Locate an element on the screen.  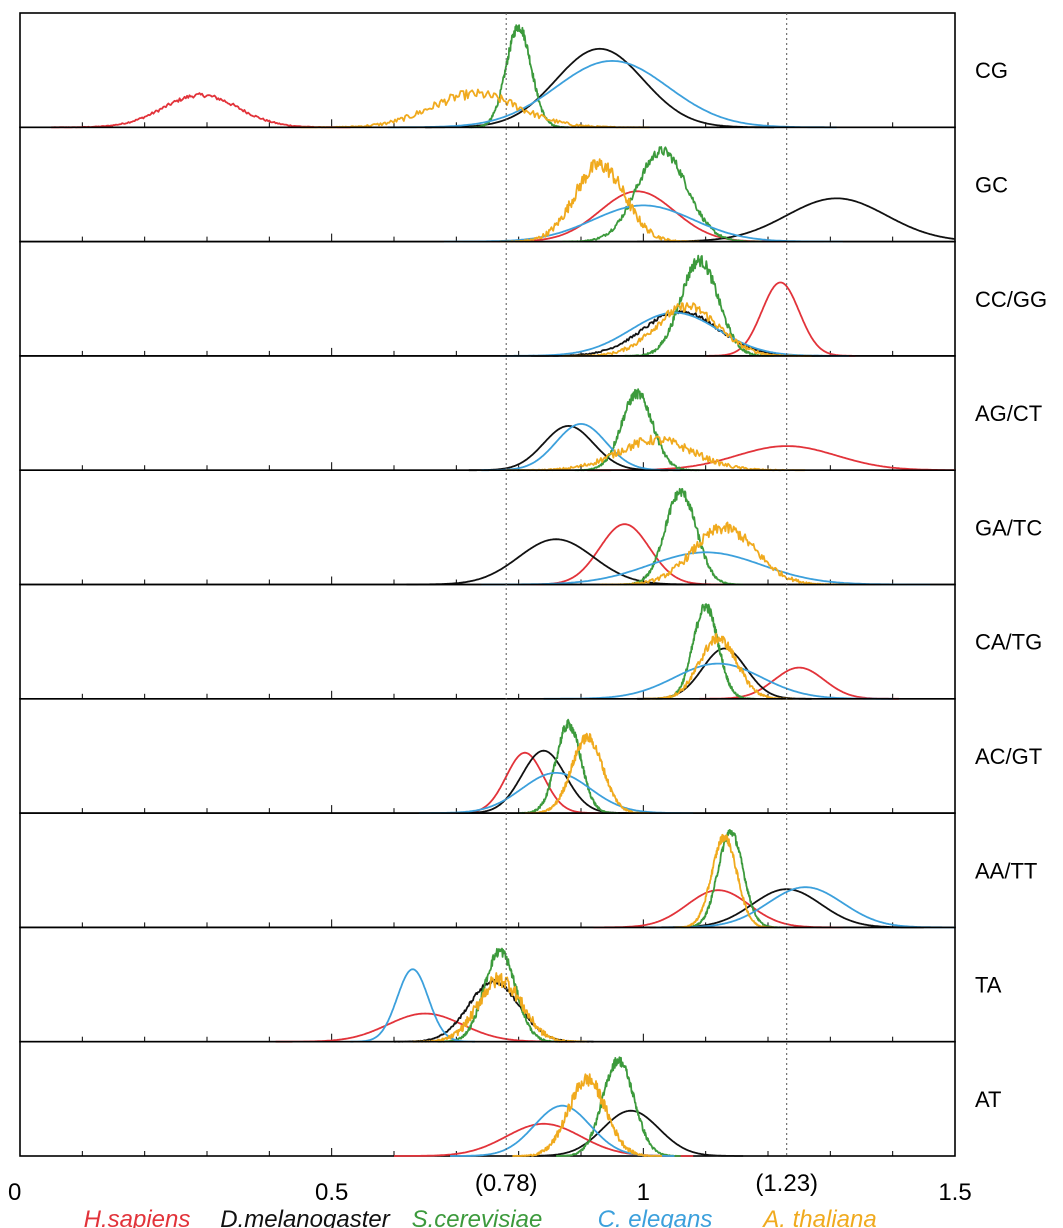
x-tick-label: 0 is located at coordinates (14, 1192).